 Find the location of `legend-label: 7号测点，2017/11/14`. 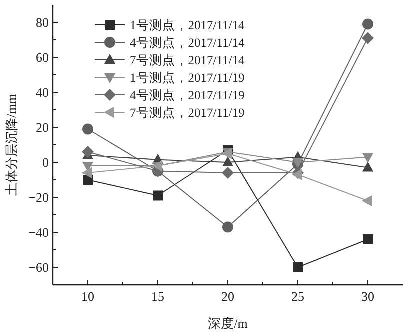

legend-label: 7号测点，2017/11/14 is located at coordinates (188, 61).